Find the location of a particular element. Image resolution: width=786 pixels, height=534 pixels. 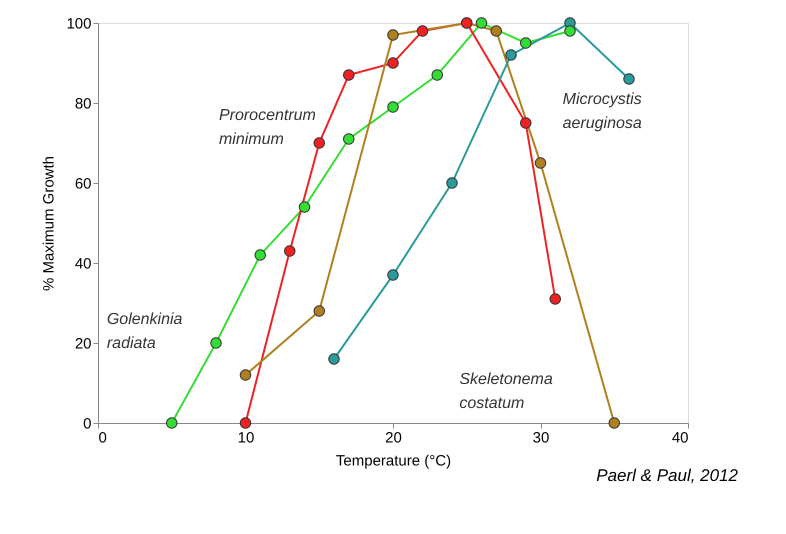

x-axis-title: Temperature (°C) is located at coordinates (394, 461).